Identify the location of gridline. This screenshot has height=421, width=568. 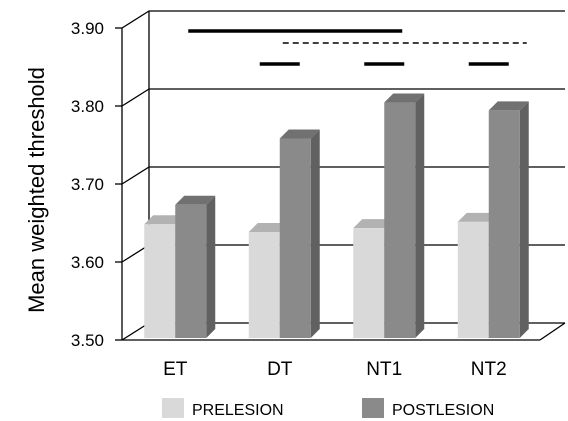
(343, 19).